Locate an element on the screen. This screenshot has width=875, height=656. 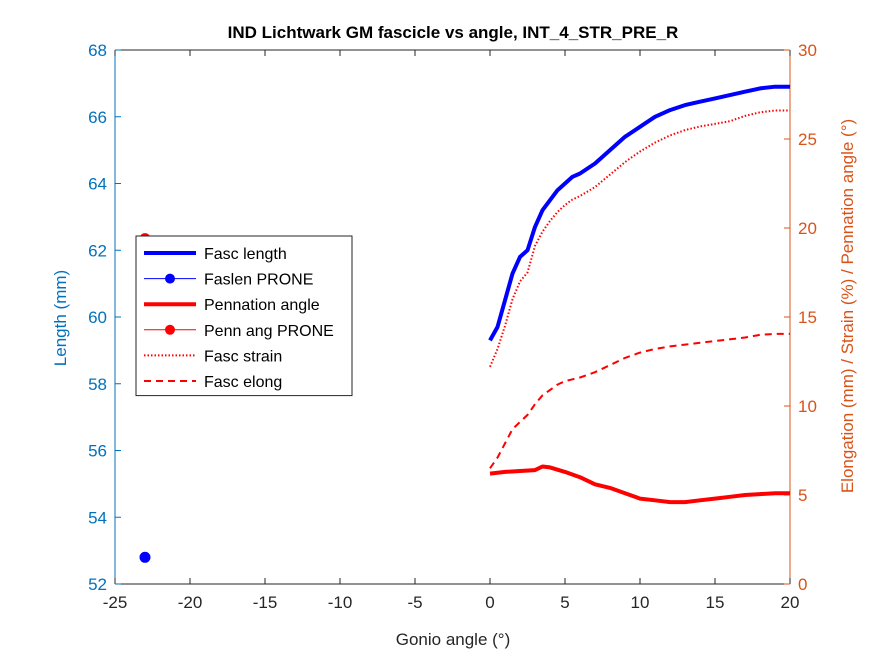
data-point-faslen-prone is located at coordinates (145, 557).